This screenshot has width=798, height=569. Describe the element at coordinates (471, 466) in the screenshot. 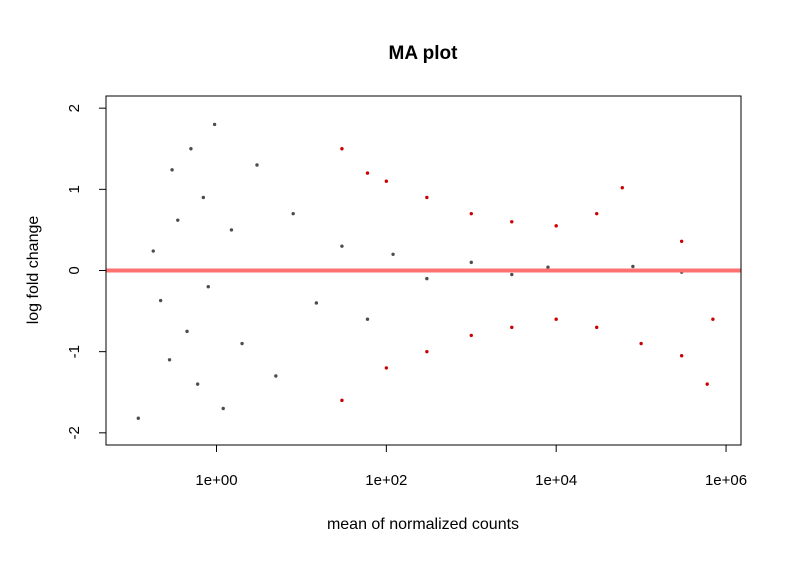

I see `x-axis: 1e+00 1e+02 1e+04 1e+06` at that location.